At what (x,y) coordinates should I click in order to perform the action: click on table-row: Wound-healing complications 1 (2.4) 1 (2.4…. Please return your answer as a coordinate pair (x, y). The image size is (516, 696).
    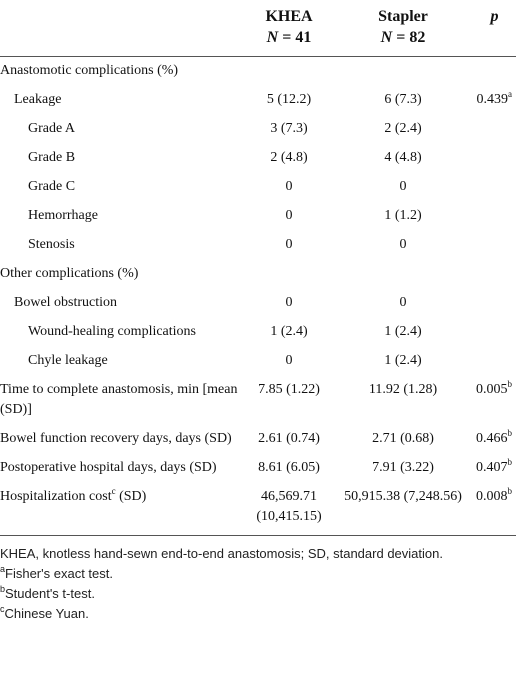
    Looking at the image, I should click on (258, 332).